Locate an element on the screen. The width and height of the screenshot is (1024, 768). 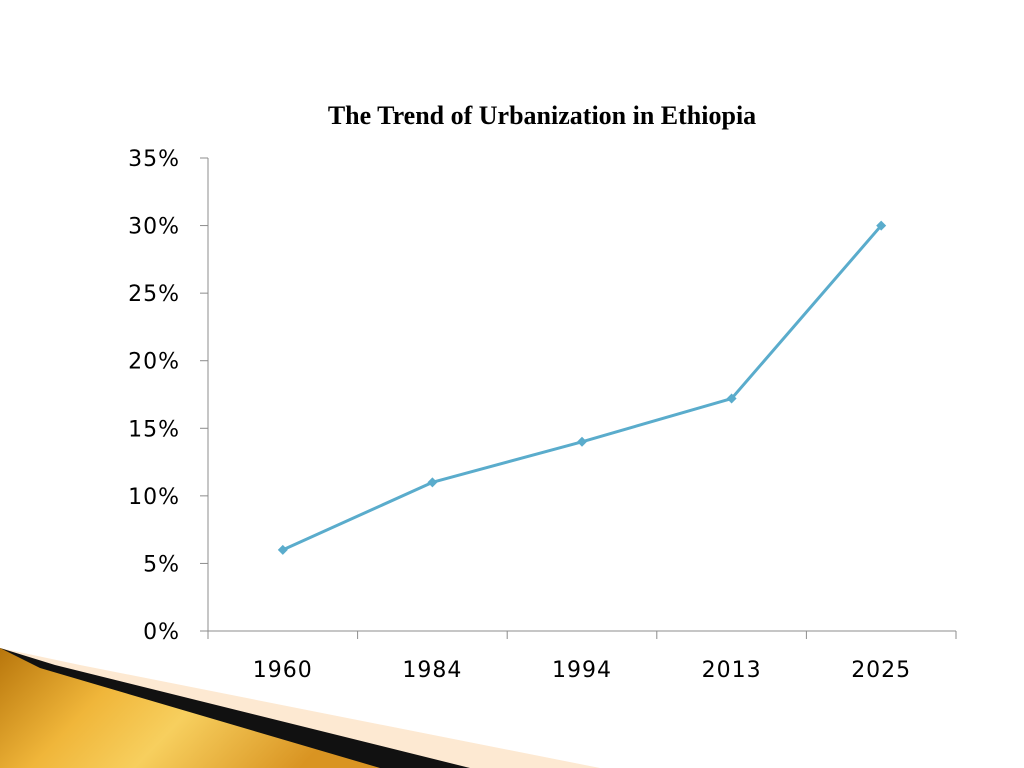
x-tick-label: 1994 is located at coordinates (582, 670).